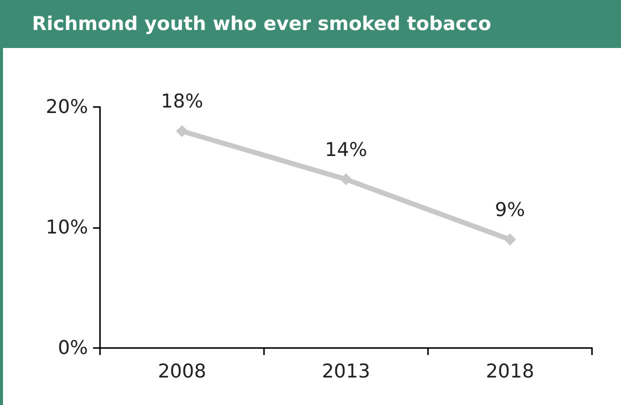  Describe the element at coordinates (510, 210) in the screenshot. I see `data-label: 9%` at that location.